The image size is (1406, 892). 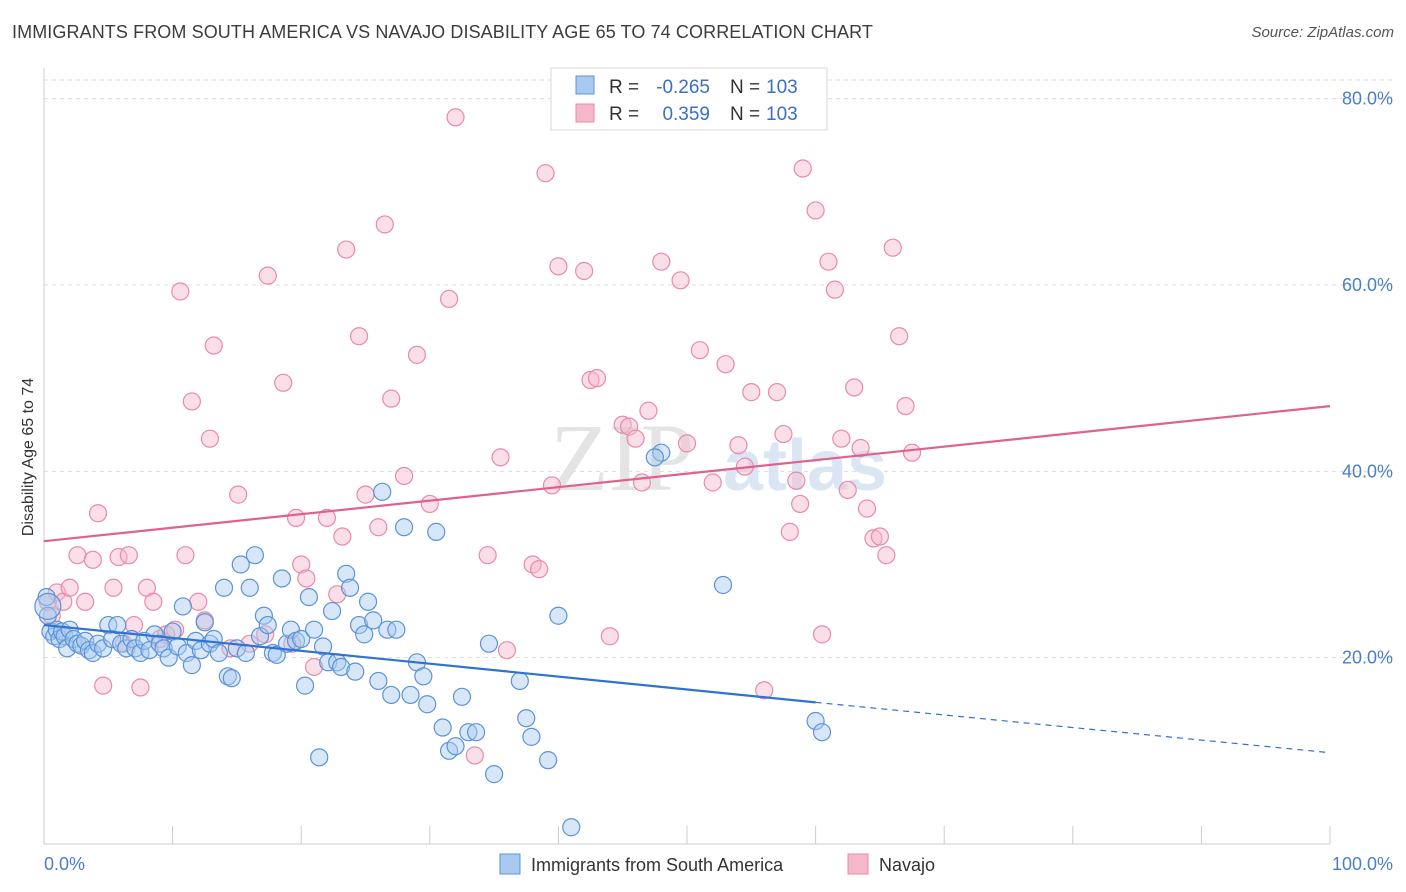 What do you see at coordinates (28, 457) in the screenshot?
I see `y-axis-label: Disability Age 65 to 74` at bounding box center [28, 457].